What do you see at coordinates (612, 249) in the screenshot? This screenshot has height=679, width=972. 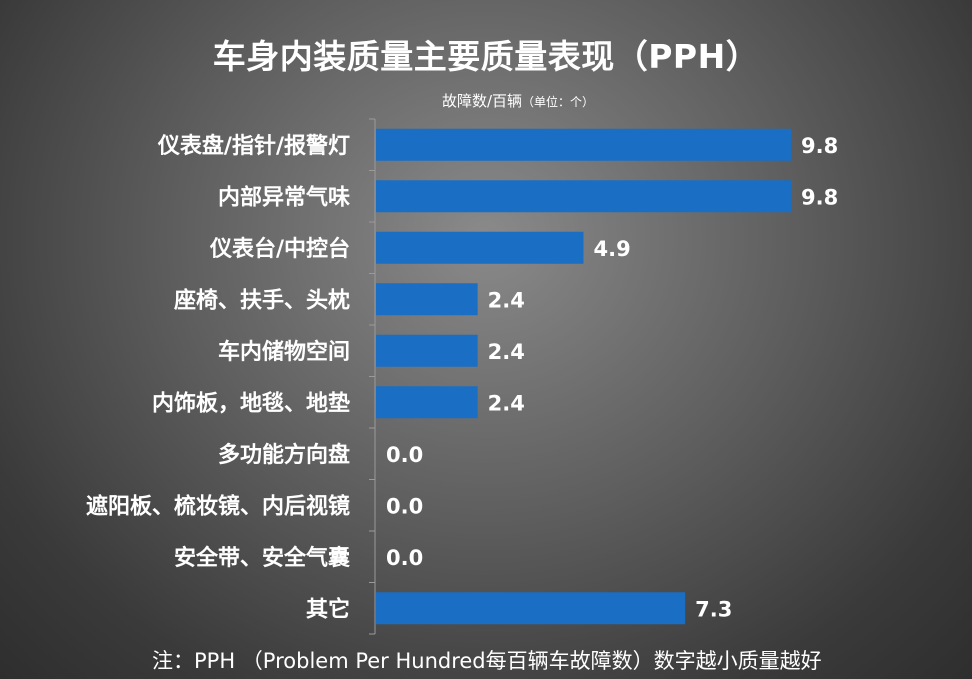 I see `value-label: 4.9` at bounding box center [612, 249].